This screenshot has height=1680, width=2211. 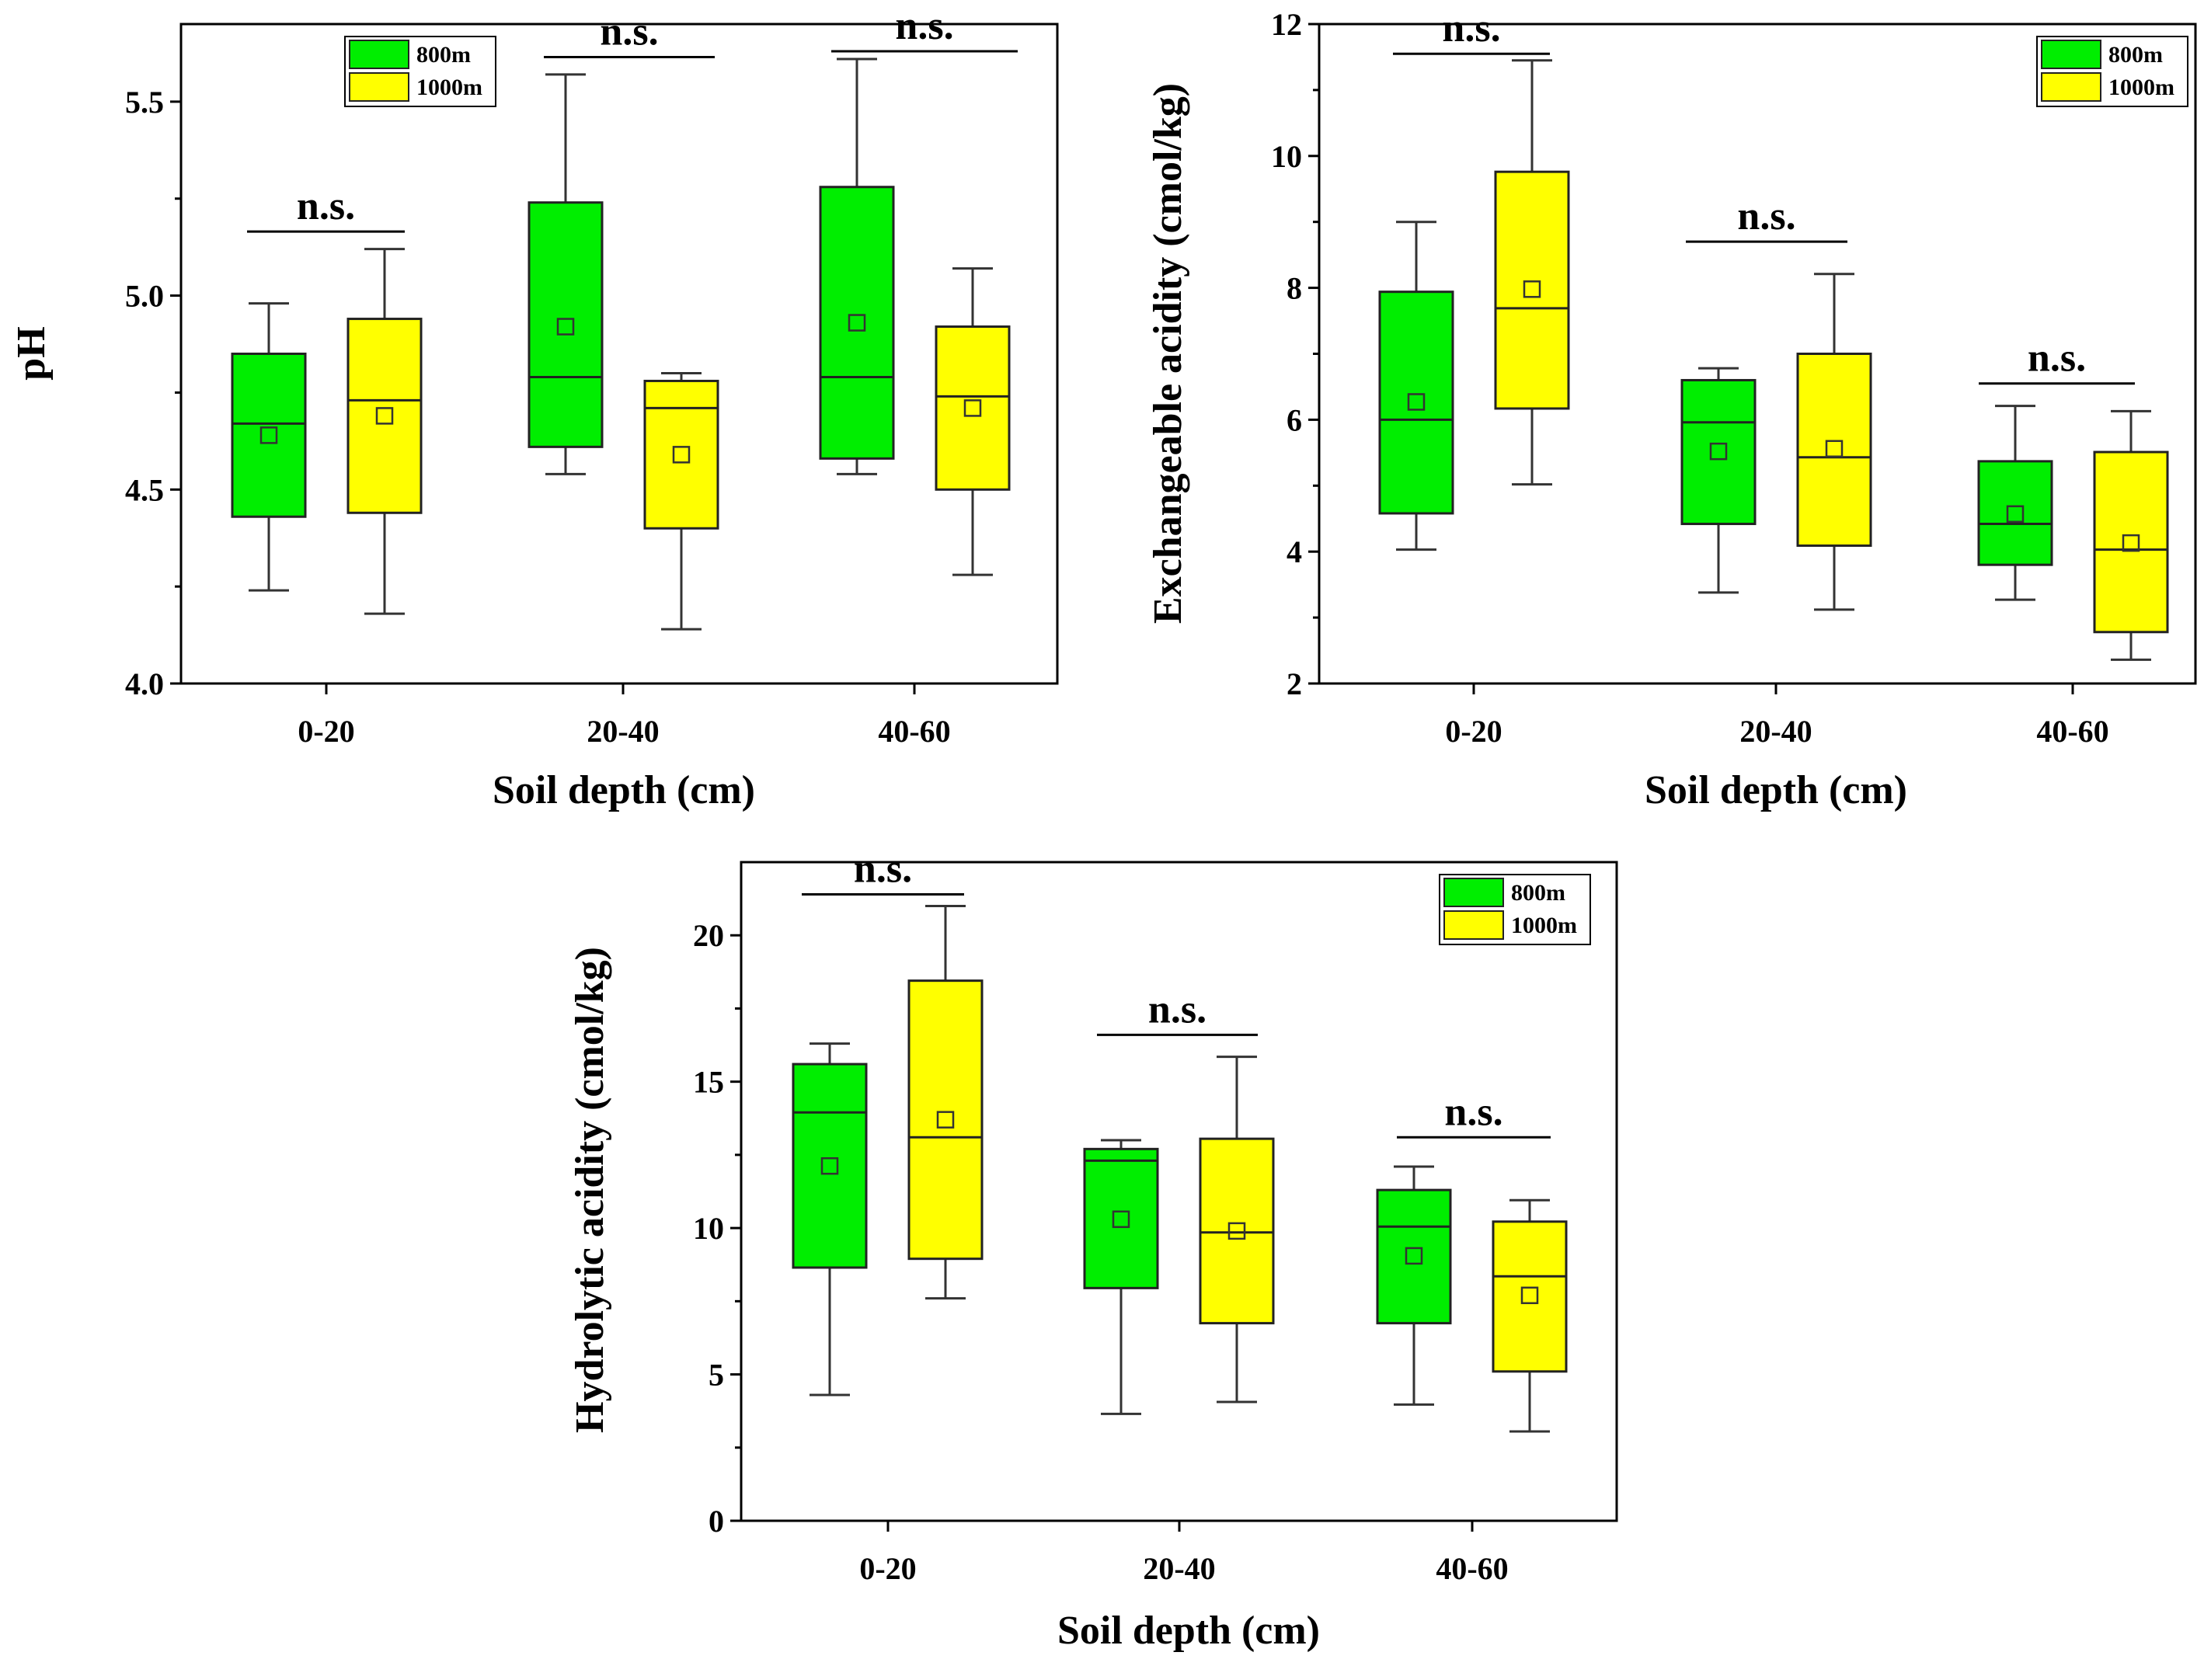 I want to click on y-tick-label: 5, so click(x=716, y=1376).